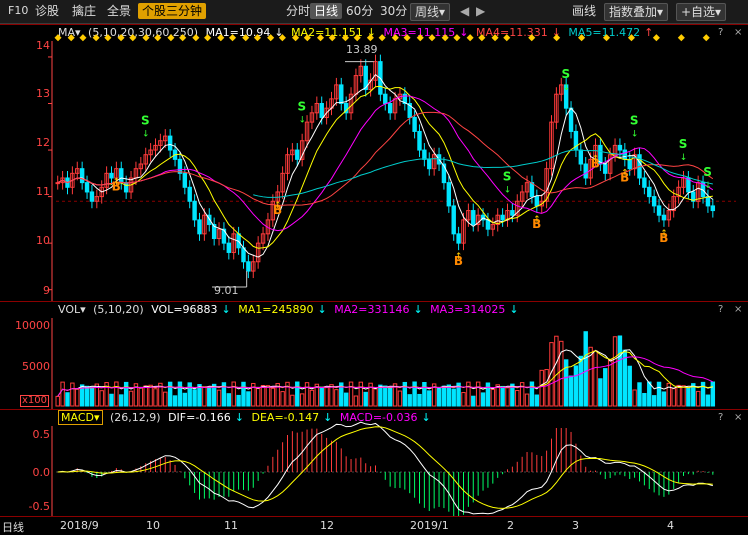  Describe the element at coordinates (327, 525) in the screenshot. I see `x-tick: 12` at that location.